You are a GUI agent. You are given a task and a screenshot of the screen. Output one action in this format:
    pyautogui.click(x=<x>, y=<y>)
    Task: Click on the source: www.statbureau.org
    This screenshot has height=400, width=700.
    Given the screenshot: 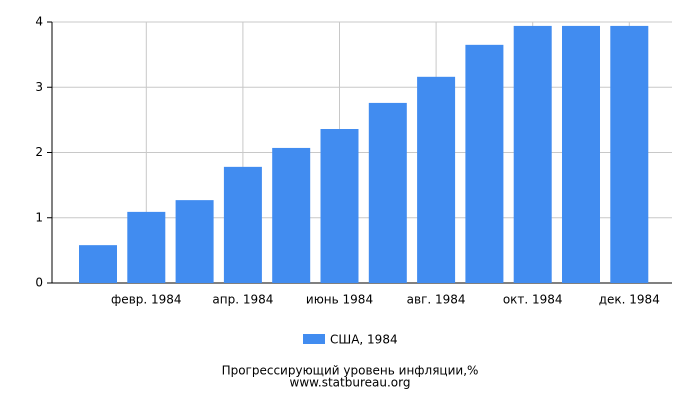 What is the action you would take?
    pyautogui.click(x=350, y=383)
    